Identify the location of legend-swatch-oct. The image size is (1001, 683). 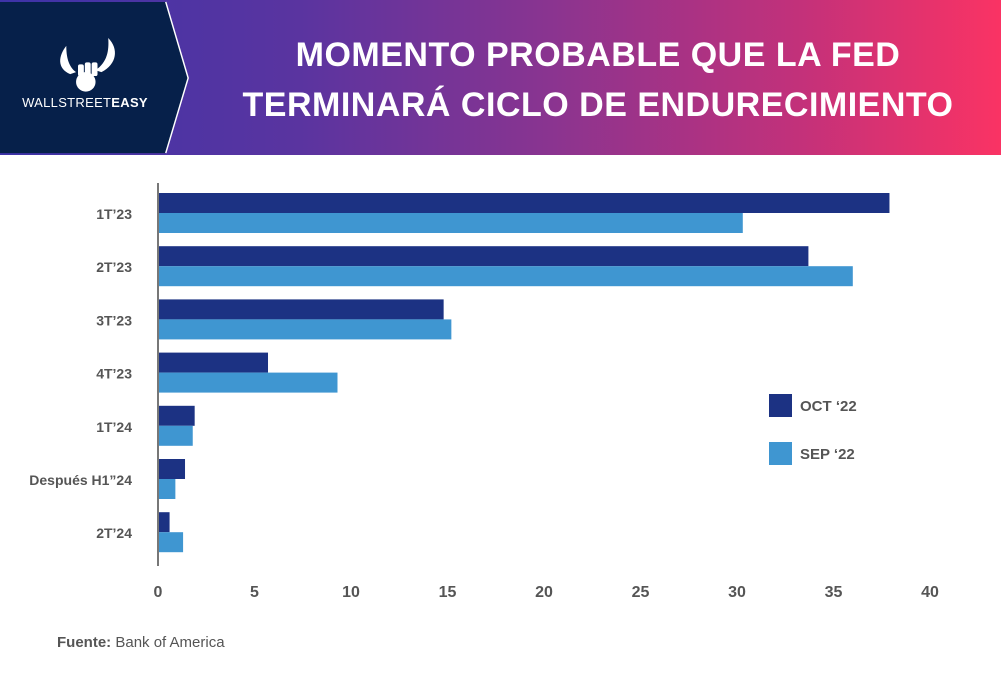
(780, 405).